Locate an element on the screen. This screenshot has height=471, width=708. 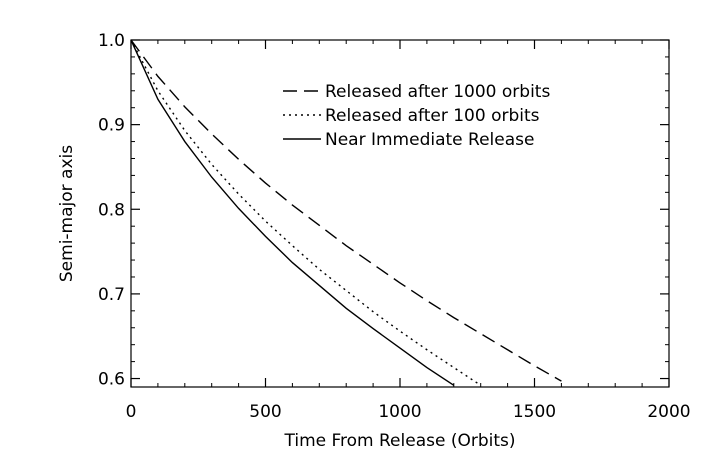
x-tick-label: 500 is located at coordinates (265, 412).